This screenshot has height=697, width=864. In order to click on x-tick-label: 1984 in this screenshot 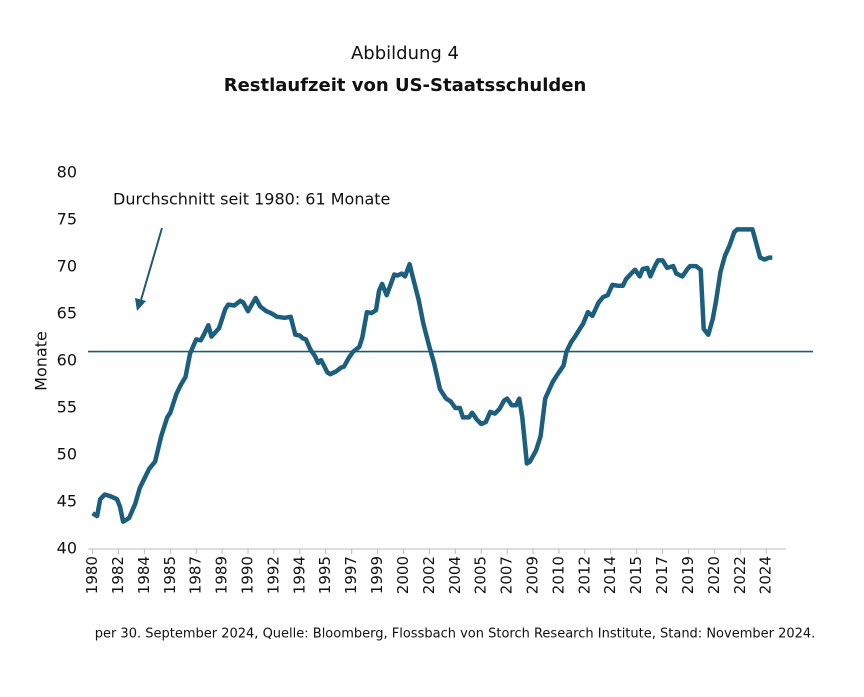, I will do `click(144, 575)`.